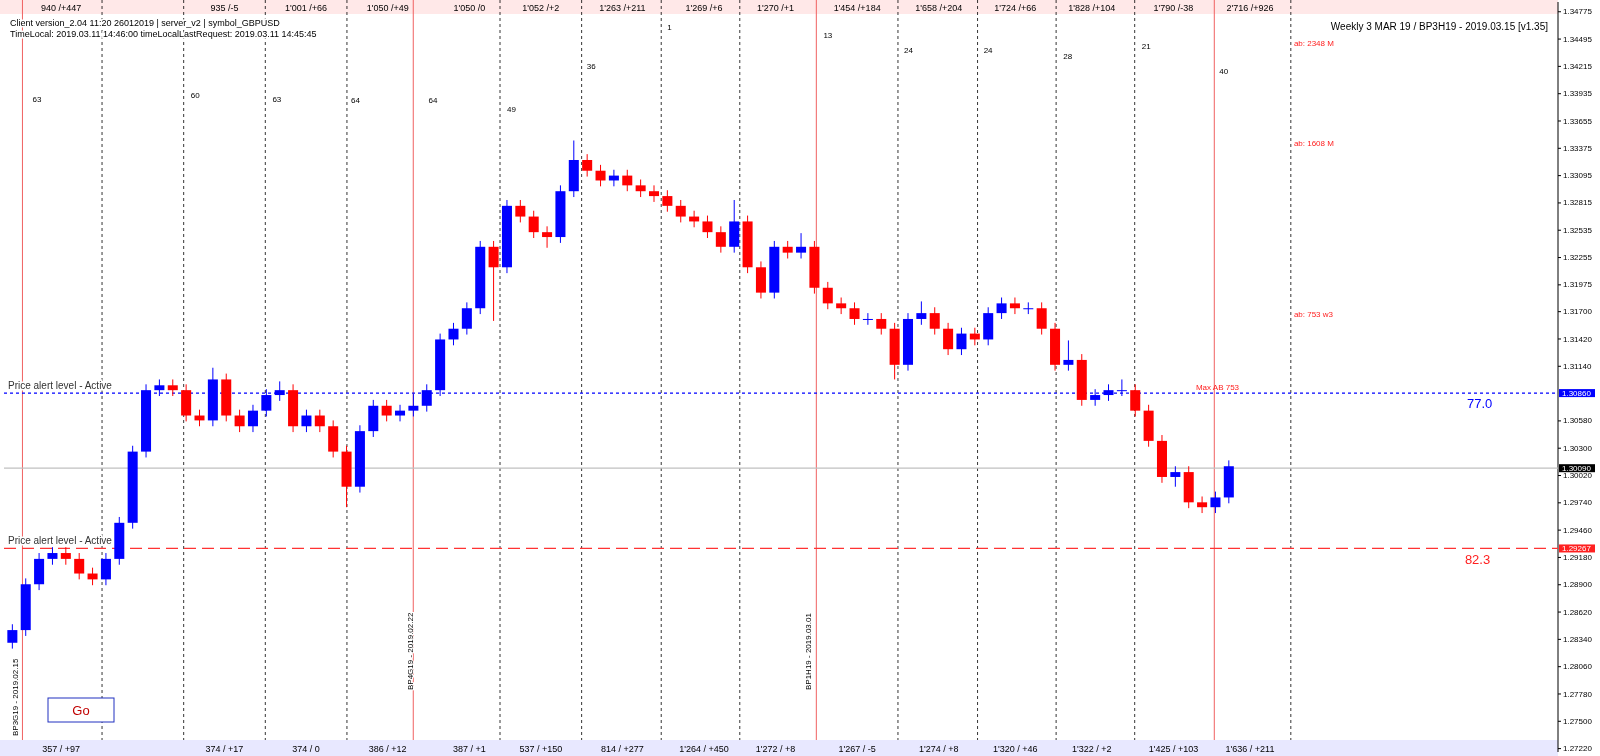 This screenshot has height=756, width=1600. What do you see at coordinates (1578, 258) in the screenshot?
I see `y-tick-label: 1.32255` at bounding box center [1578, 258].